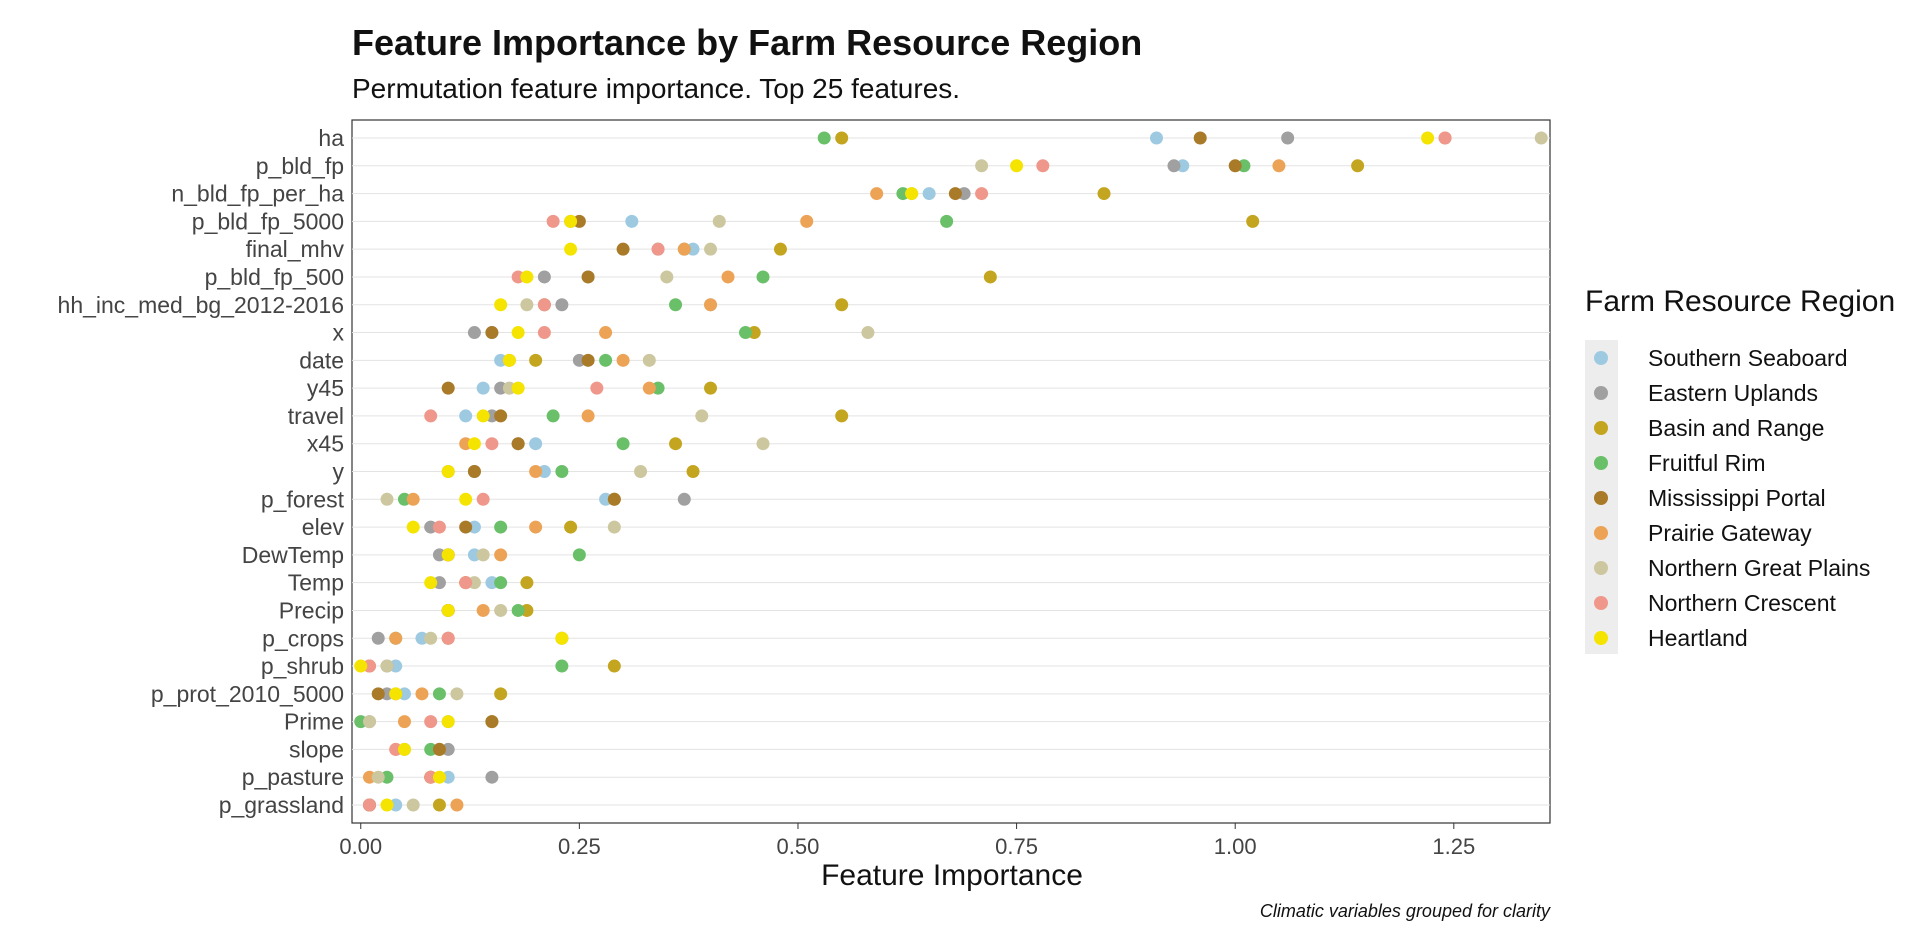 This screenshot has height=947, width=1920. What do you see at coordinates (509, 360) in the screenshot?
I see `point-heartland-date` at bounding box center [509, 360].